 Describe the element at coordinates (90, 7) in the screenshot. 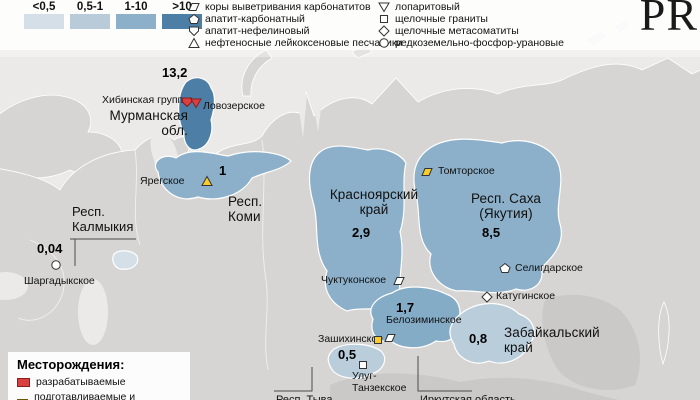

I see `class-label: 0,5-1` at that location.